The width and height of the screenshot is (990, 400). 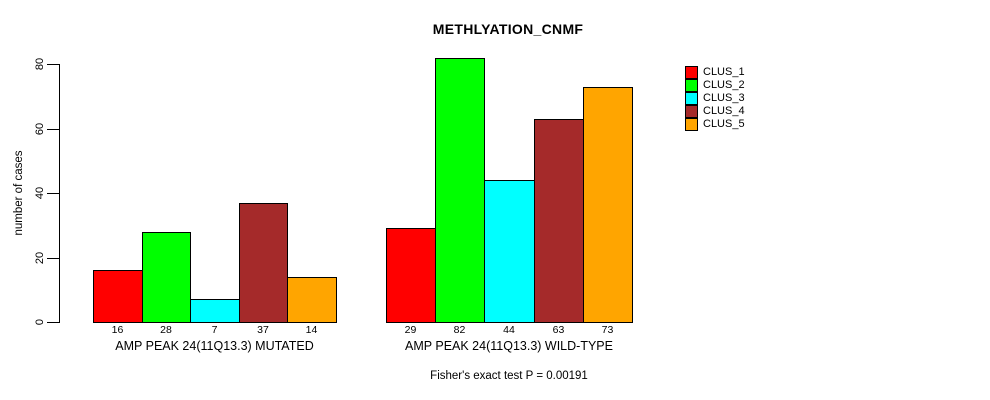 I want to click on fisher-test-annotation: Fisher's exact test P = 0.00191, so click(x=509, y=376).